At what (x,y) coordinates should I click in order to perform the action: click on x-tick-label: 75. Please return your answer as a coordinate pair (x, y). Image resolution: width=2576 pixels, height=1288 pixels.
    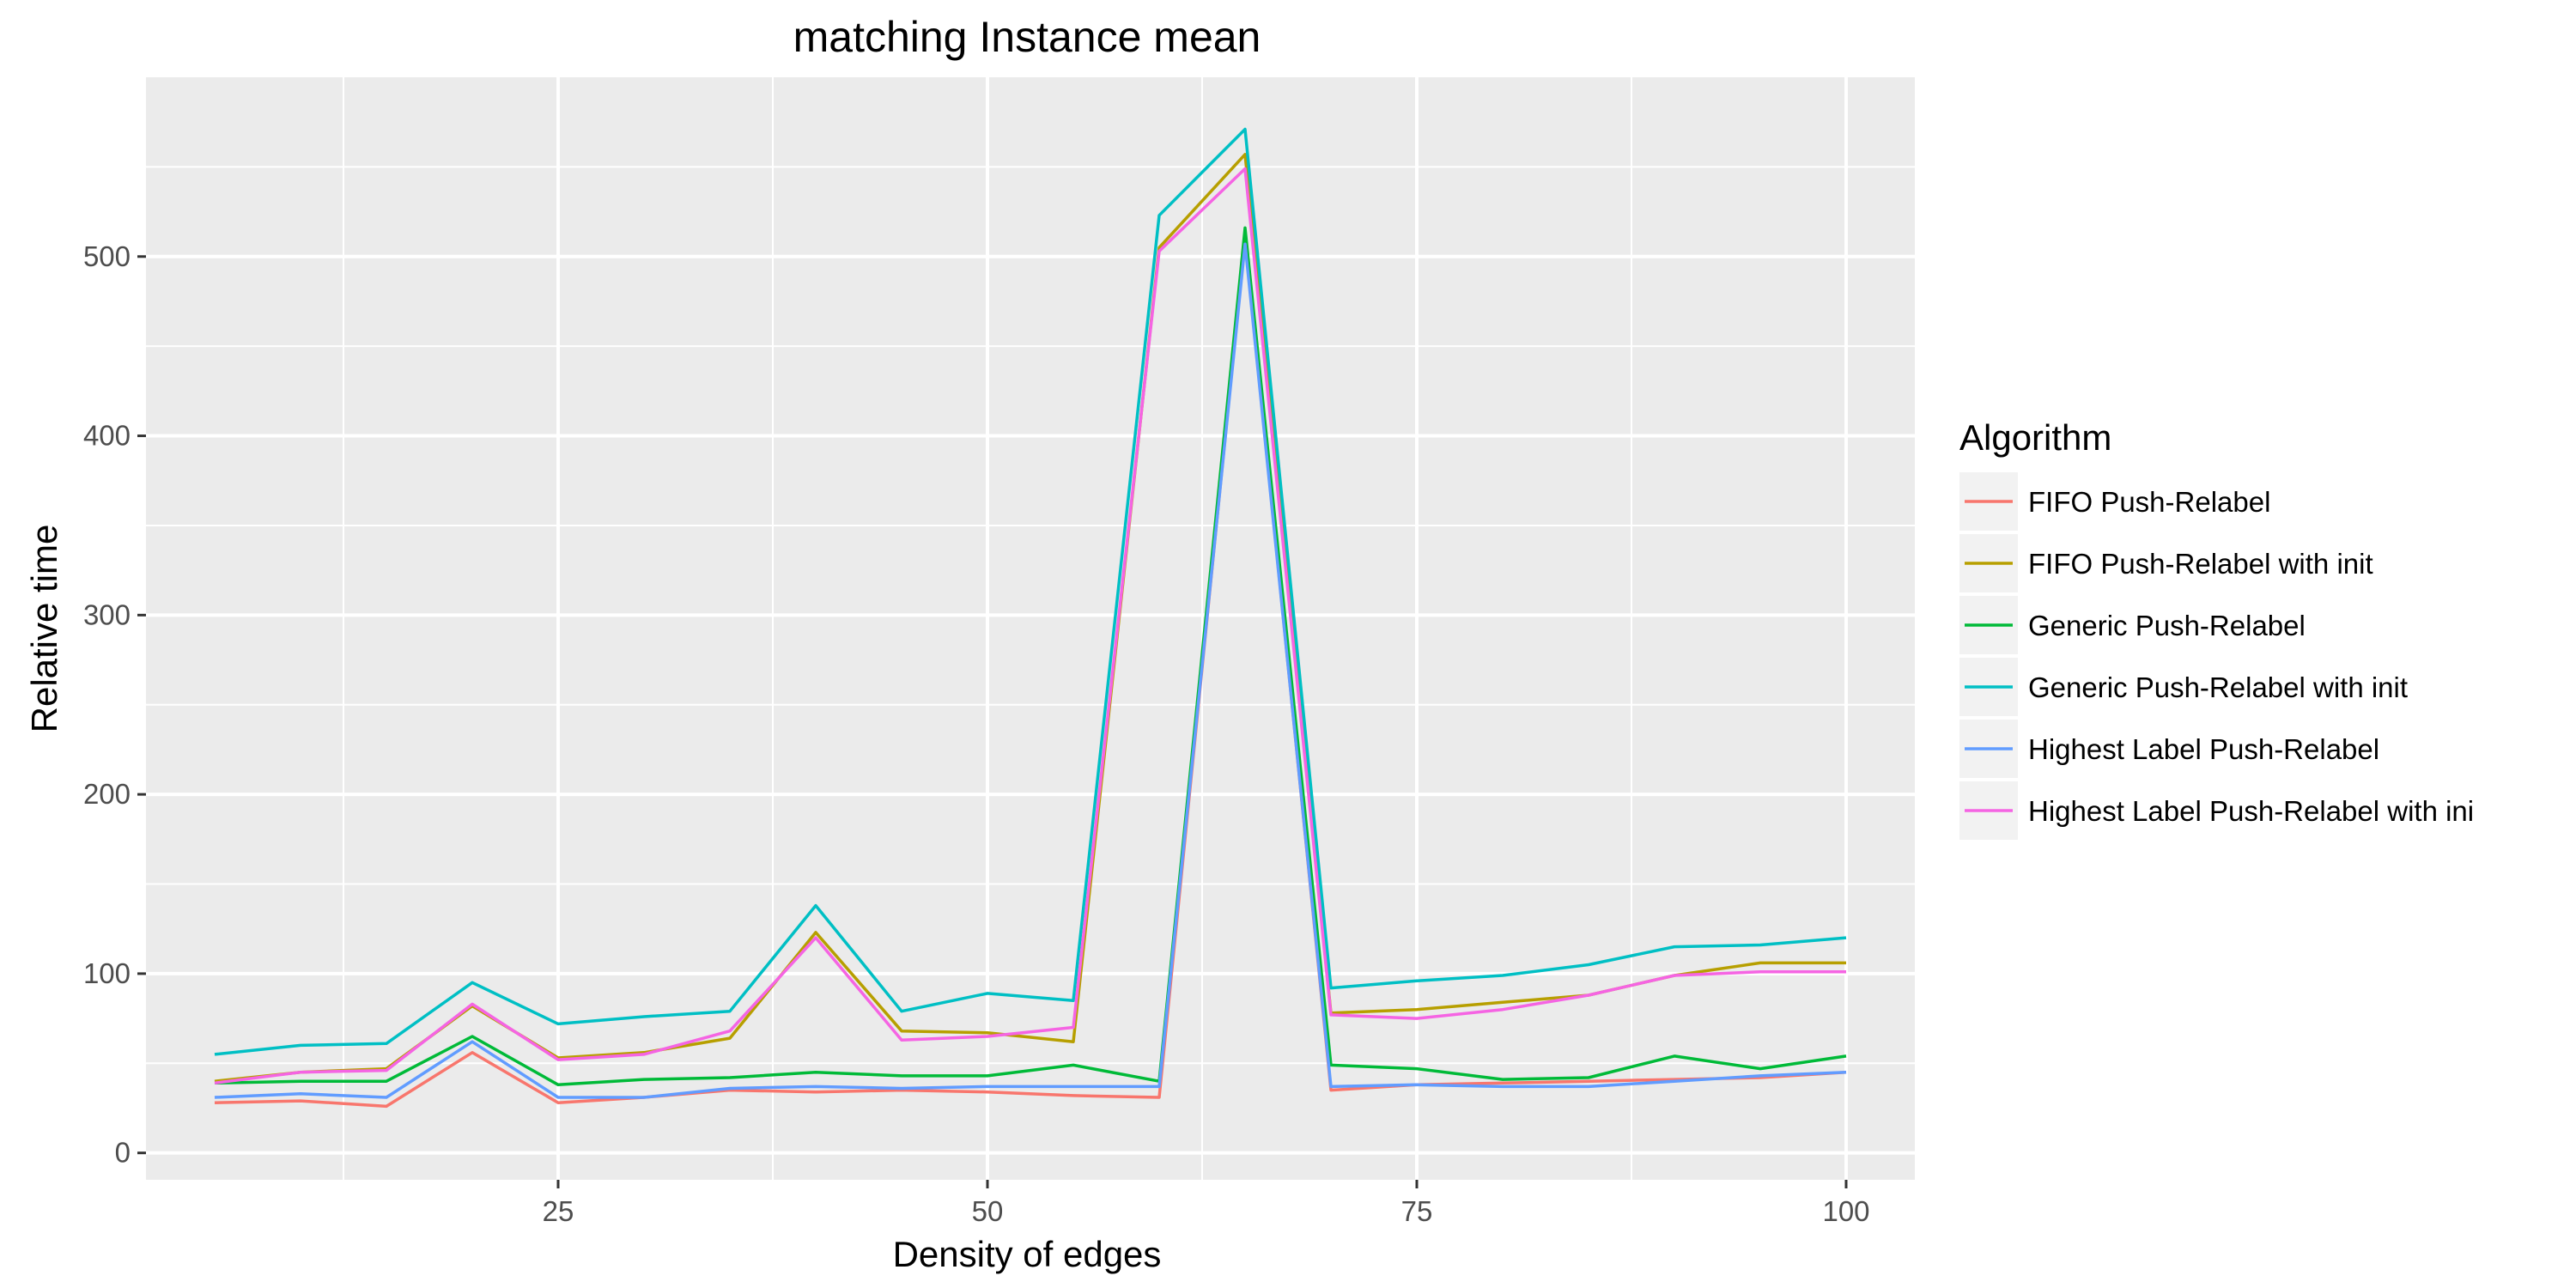
    Looking at the image, I should click on (1417, 1211).